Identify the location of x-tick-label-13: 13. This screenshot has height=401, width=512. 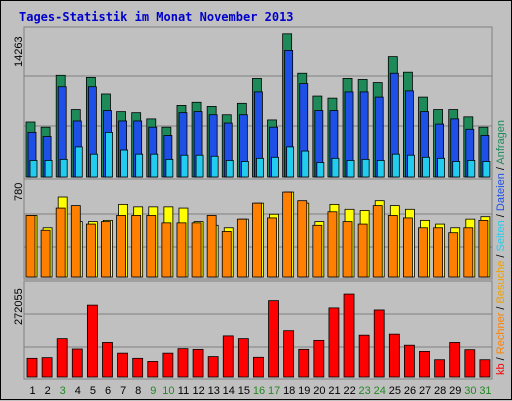
(214, 391).